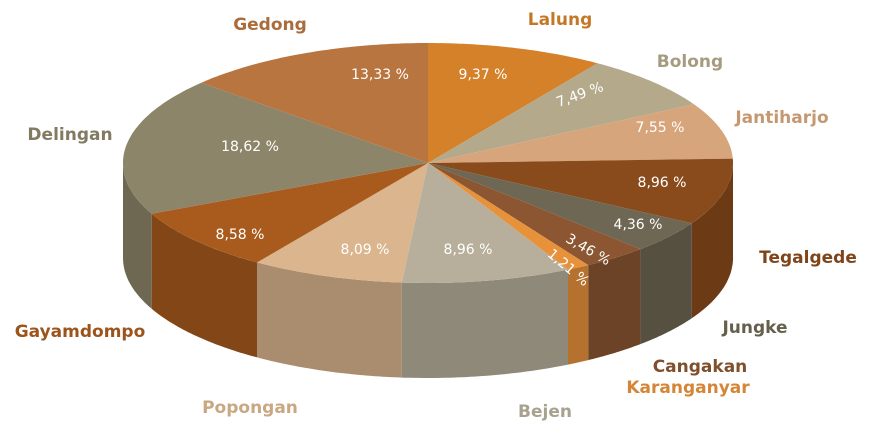  What do you see at coordinates (560, 20) in the screenshot?
I see `category-label: Lalung` at bounding box center [560, 20].